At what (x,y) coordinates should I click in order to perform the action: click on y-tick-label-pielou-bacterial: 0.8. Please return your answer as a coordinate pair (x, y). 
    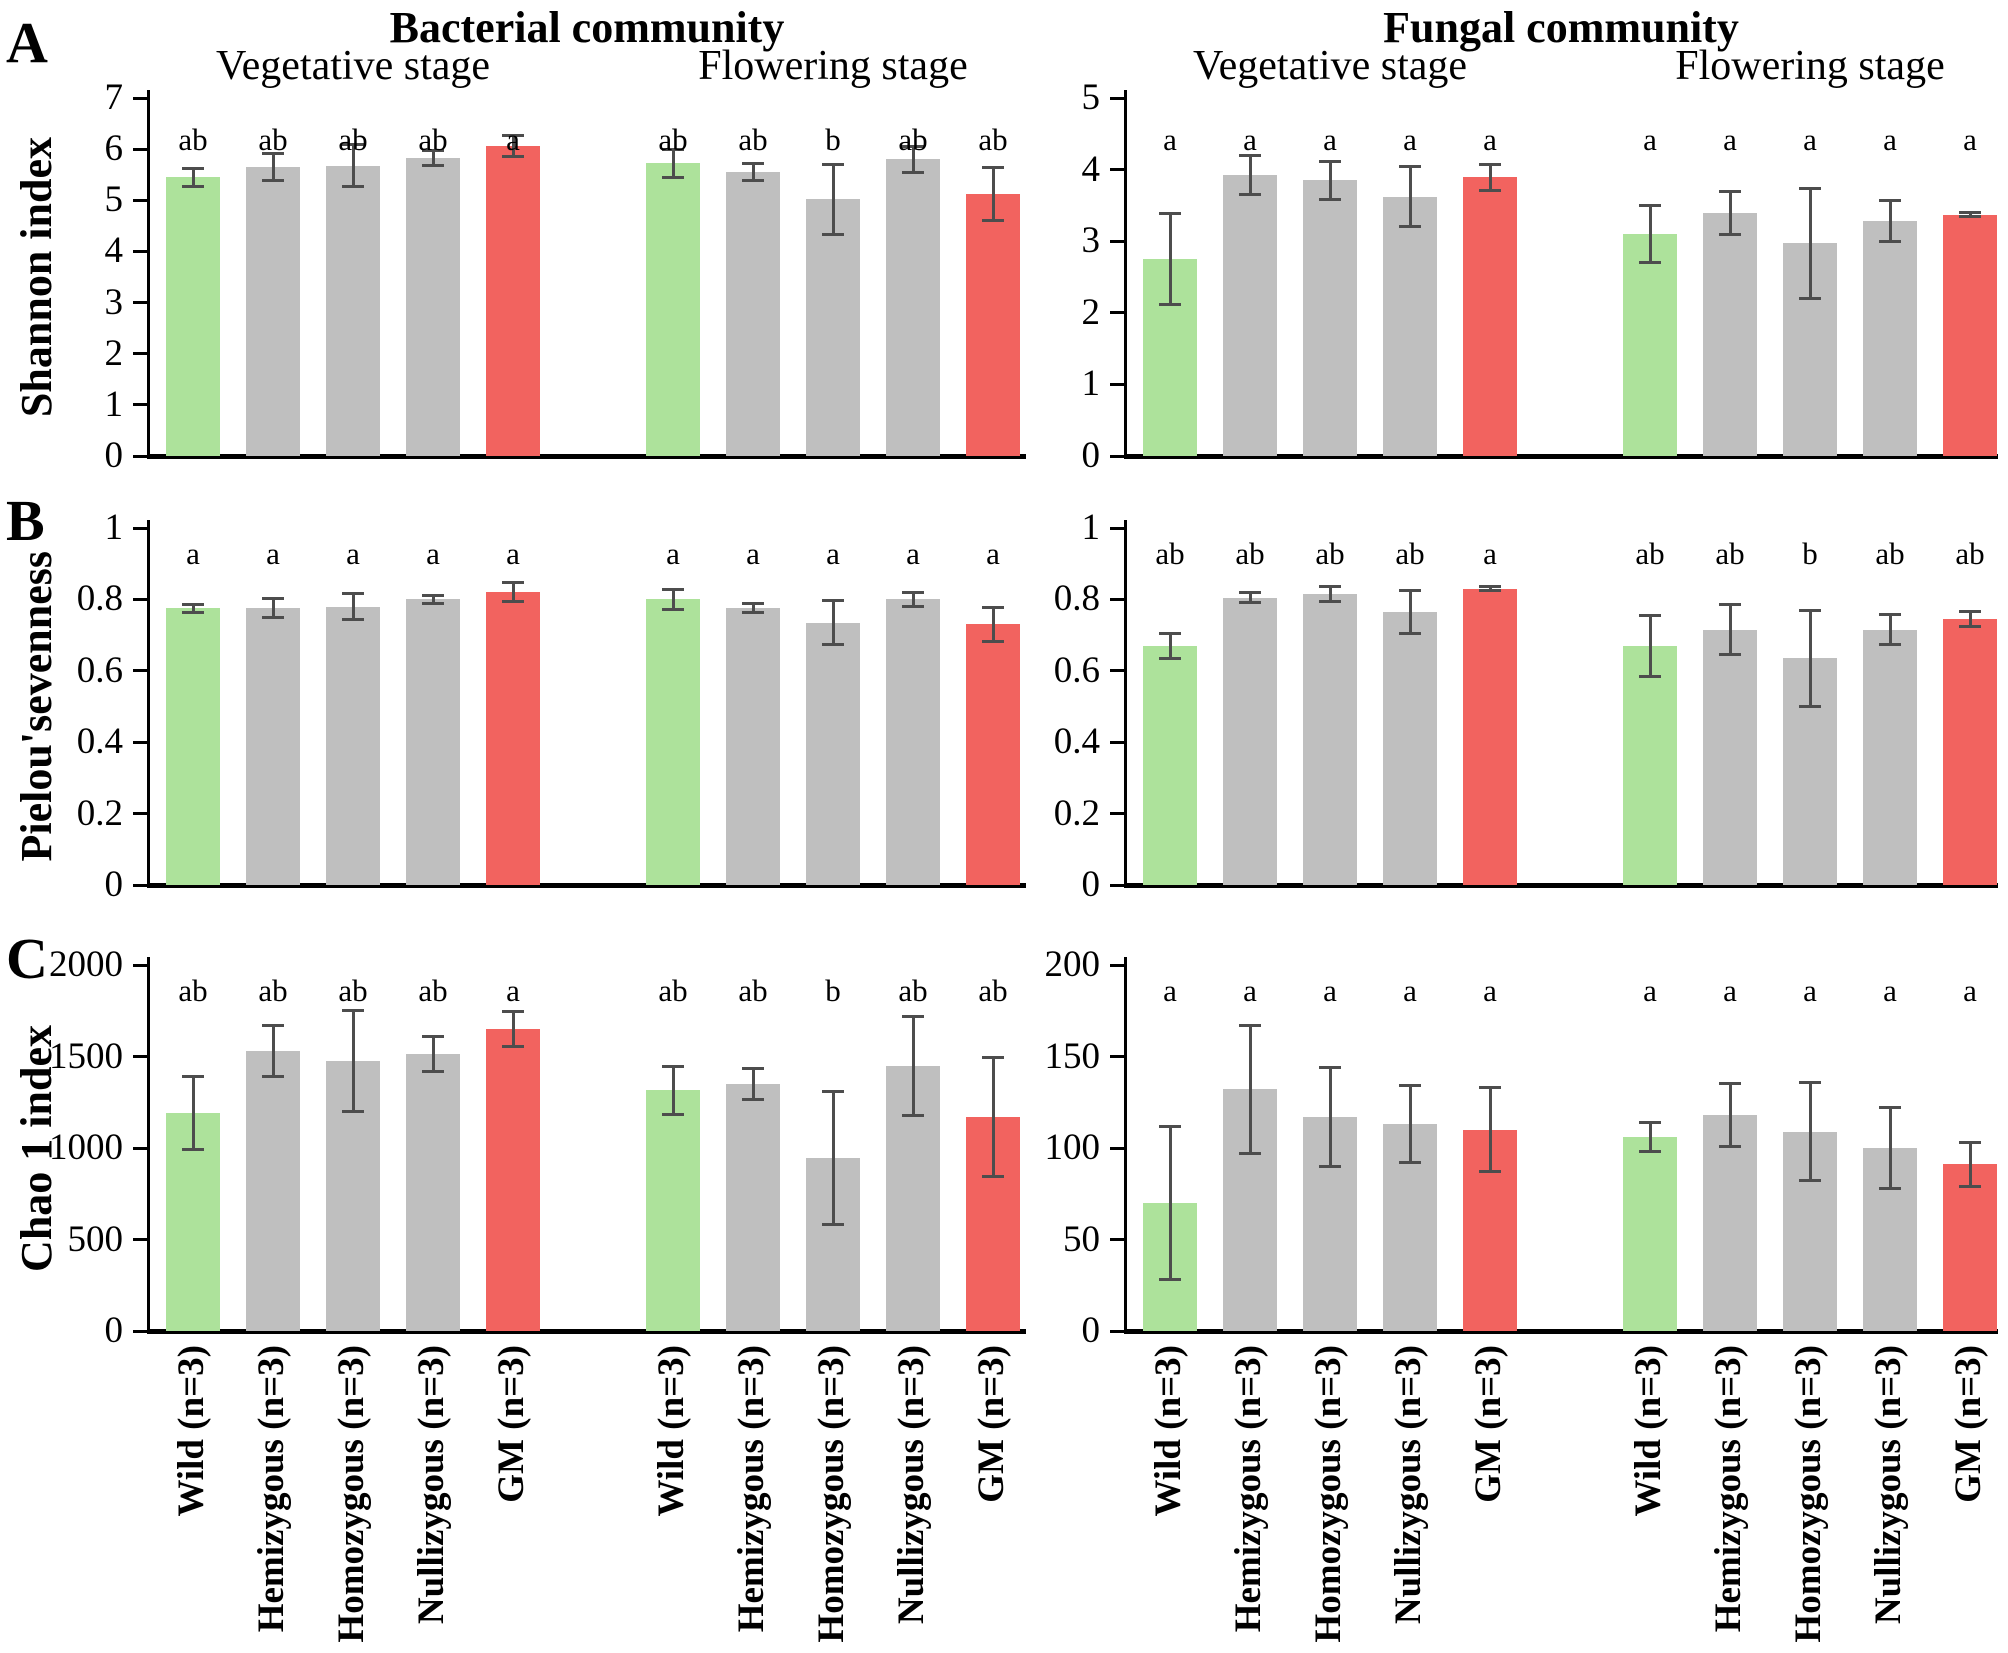
    Looking at the image, I should click on (99, 599).